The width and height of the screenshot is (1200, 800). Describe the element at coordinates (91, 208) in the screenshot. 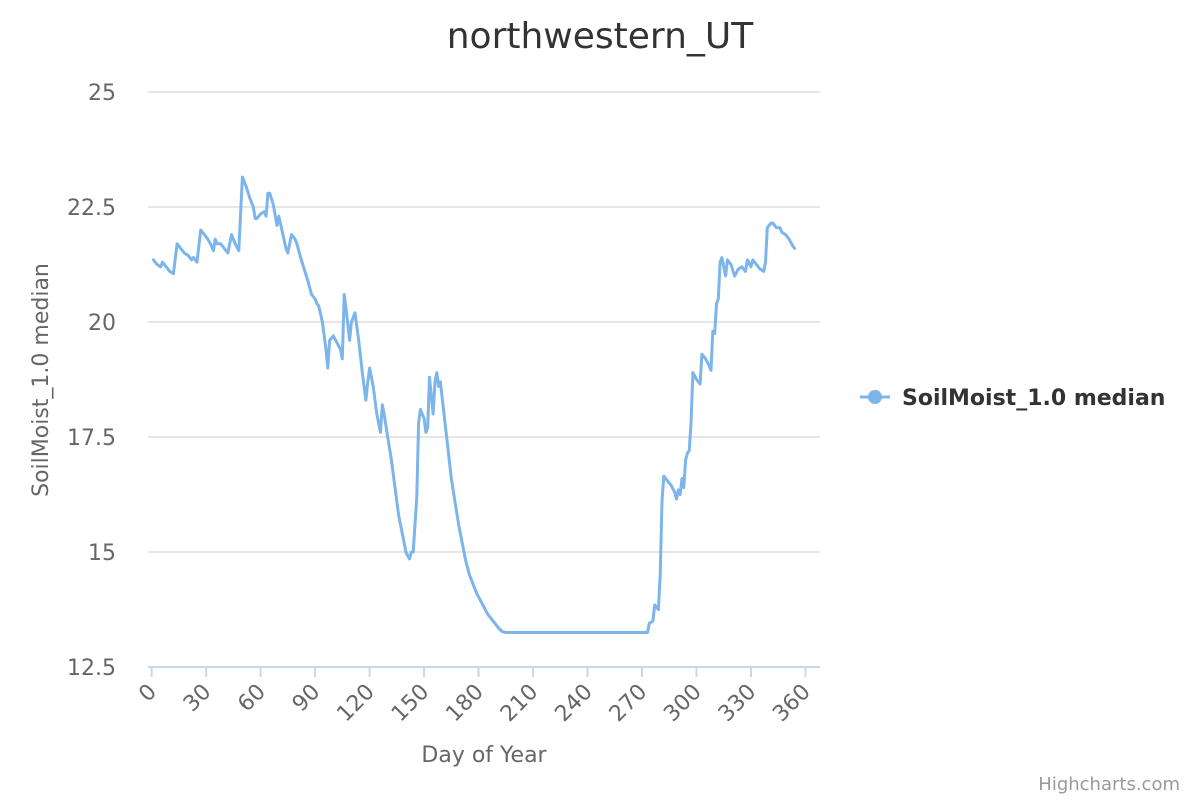

I see `y-tick-label: 22.5` at that location.